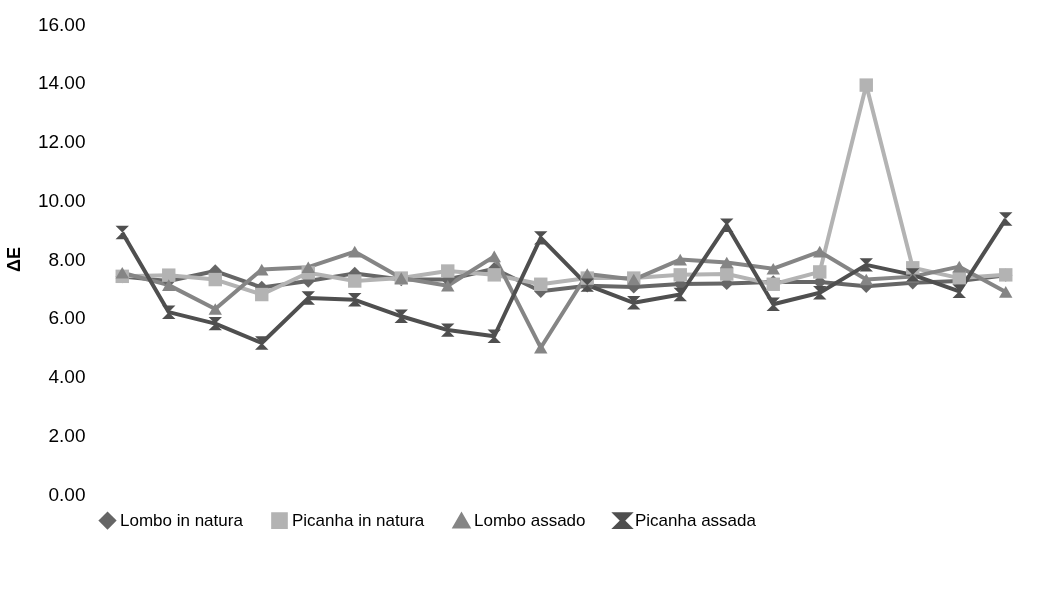  Describe the element at coordinates (182, 520) in the screenshot. I see `legend-label: Lombo in natura` at that location.